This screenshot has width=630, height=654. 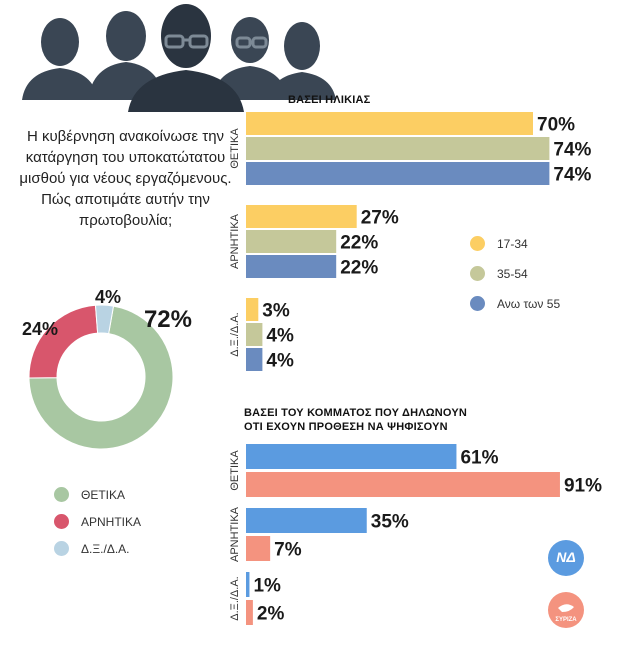 I want to click on donut-legend: ΘΕΤΙΚΑ ΑΡΝΗΤΙΚΑ Δ.Ξ./Δ.Α., so click(x=129, y=527).